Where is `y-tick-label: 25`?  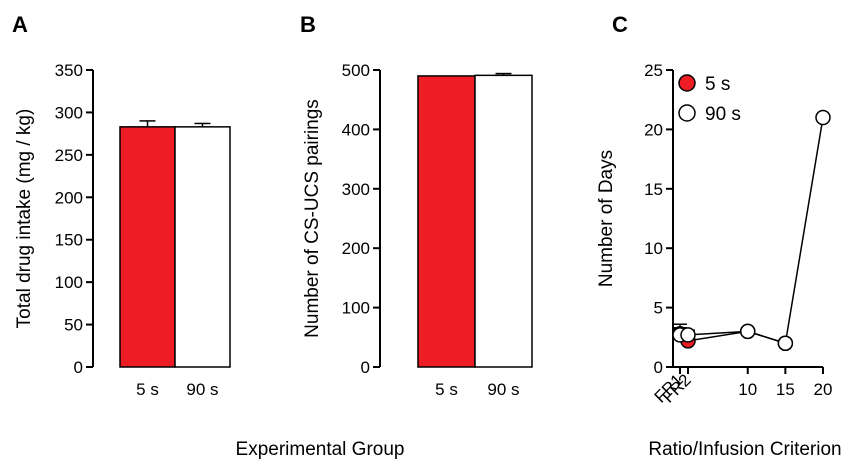
y-tick-label: 25 is located at coordinates (653, 70).